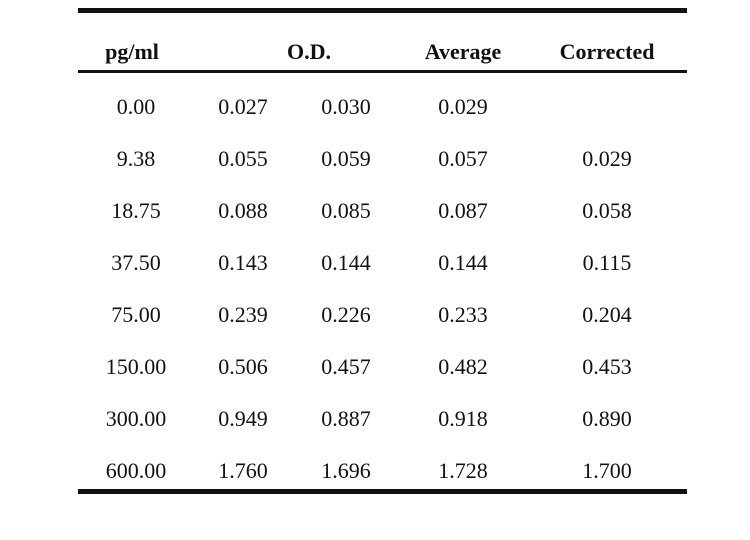  What do you see at coordinates (243, 106) in the screenshot?
I see `cell-od-1: 0.027` at bounding box center [243, 106].